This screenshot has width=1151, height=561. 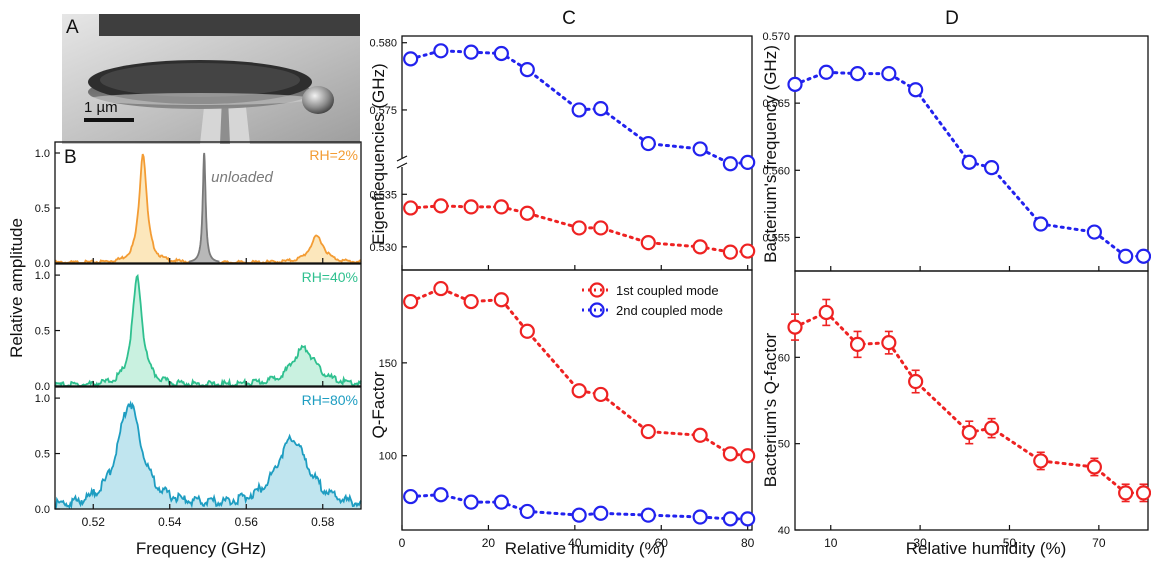 What do you see at coordinates (784, 531) in the screenshot?
I see `d-bottom-y-tick-label: 40` at bounding box center [784, 531].